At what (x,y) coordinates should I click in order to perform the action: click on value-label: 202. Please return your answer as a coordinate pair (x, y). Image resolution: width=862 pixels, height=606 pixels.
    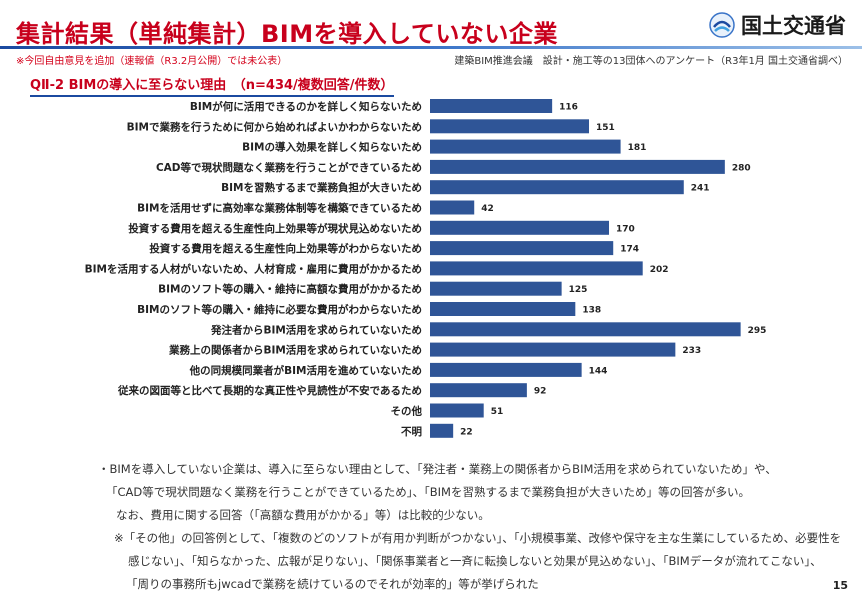
    Looking at the image, I should click on (659, 270).